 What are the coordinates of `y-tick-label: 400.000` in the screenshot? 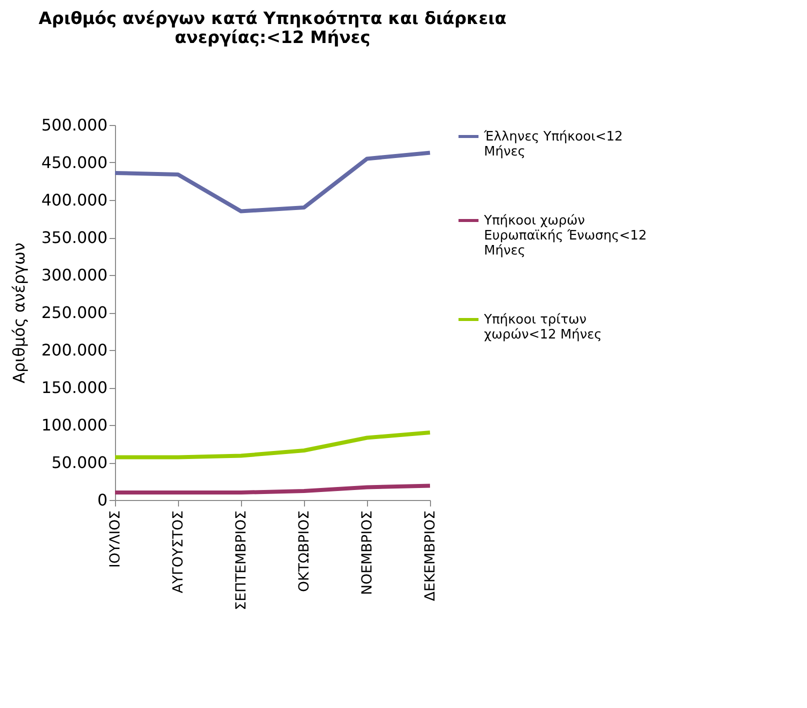 It's located at (74, 200).